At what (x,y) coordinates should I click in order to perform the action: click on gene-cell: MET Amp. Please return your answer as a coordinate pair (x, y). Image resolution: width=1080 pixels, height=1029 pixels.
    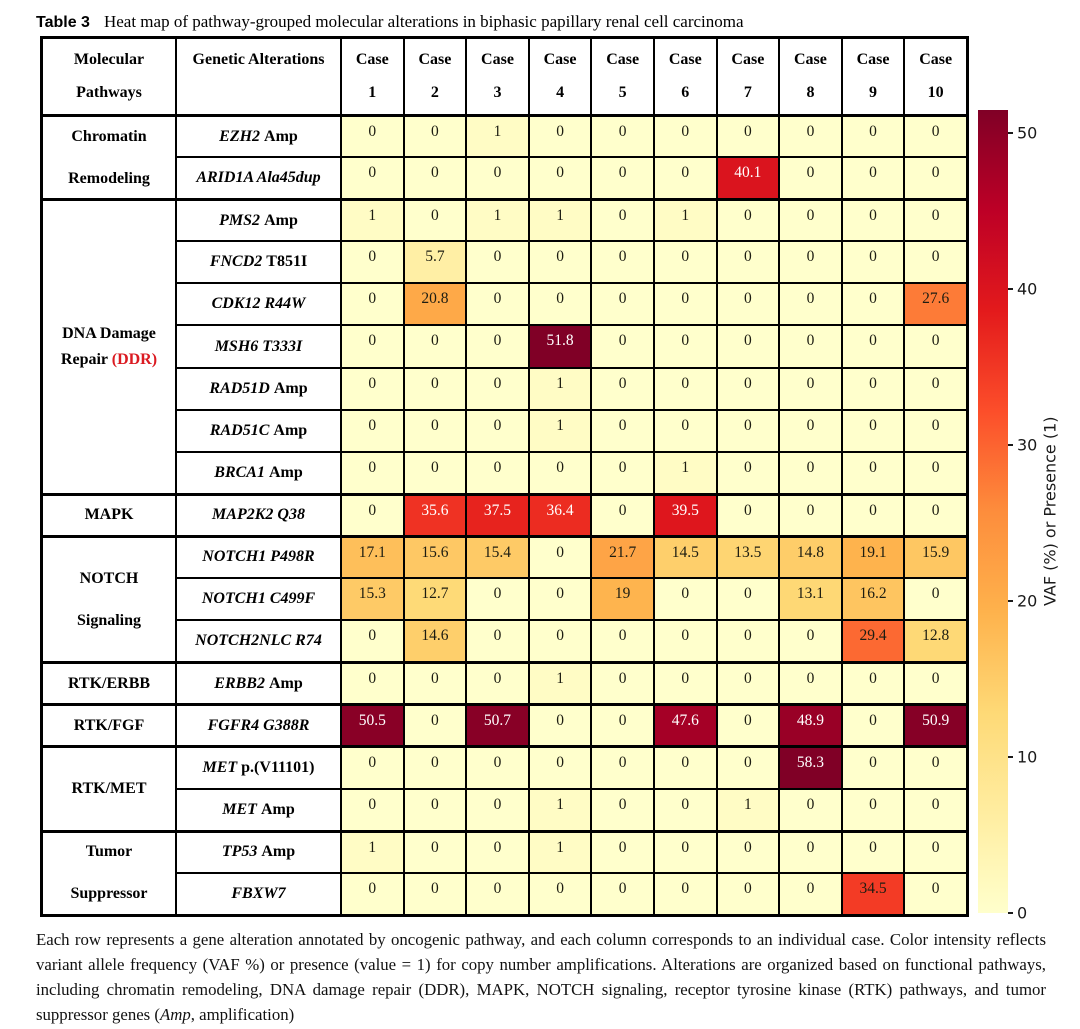
    Looking at the image, I should click on (258, 809).